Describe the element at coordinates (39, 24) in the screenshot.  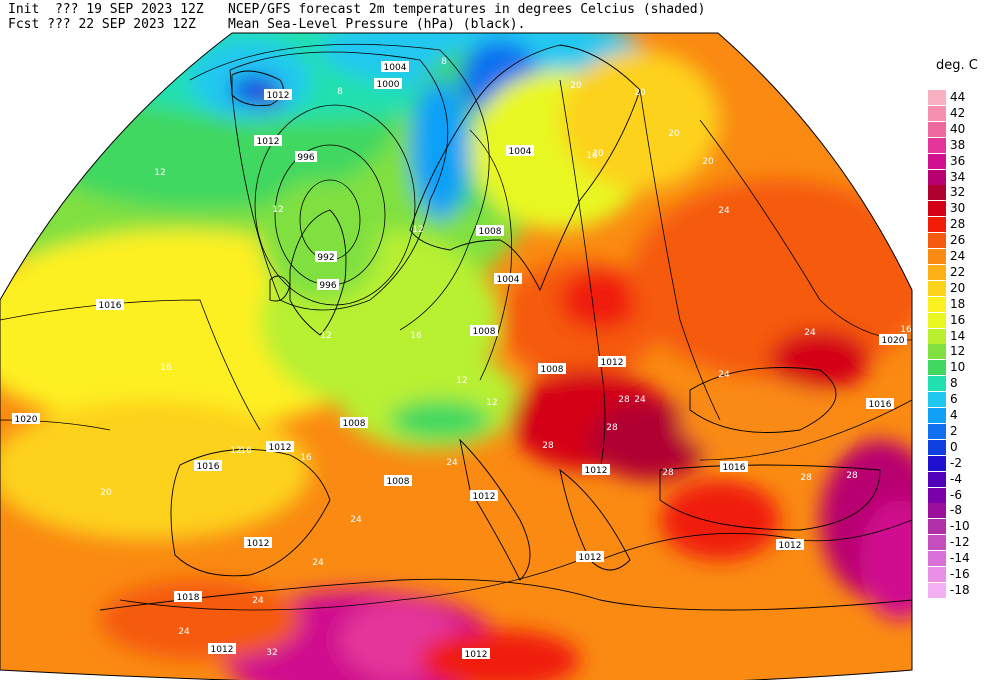
I see `fcst-prefix: Fcst ???` at that location.